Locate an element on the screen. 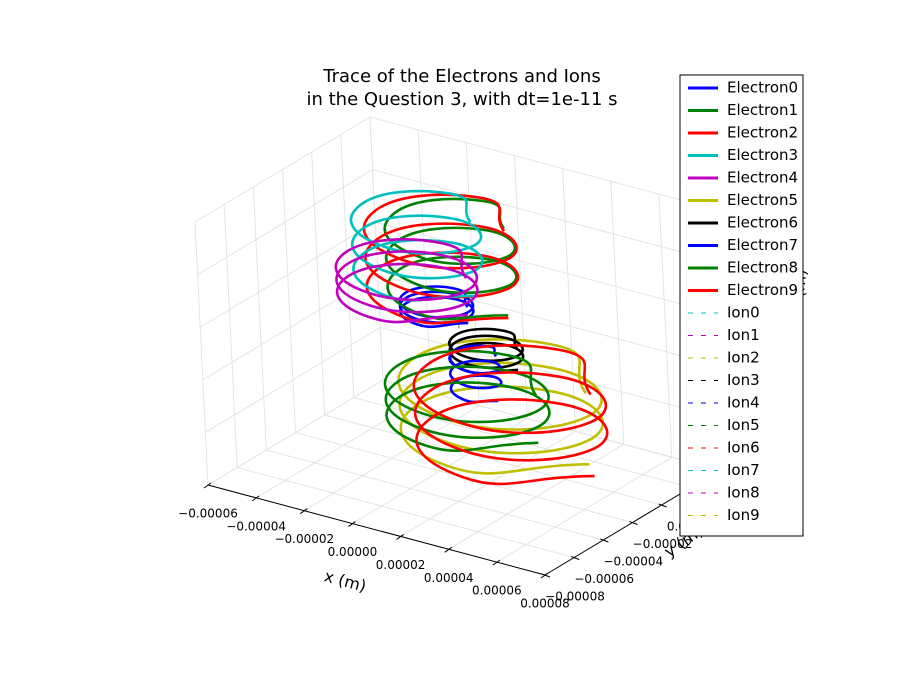 The width and height of the screenshot is (900, 675). legend-label: Ion9 is located at coordinates (743, 515).